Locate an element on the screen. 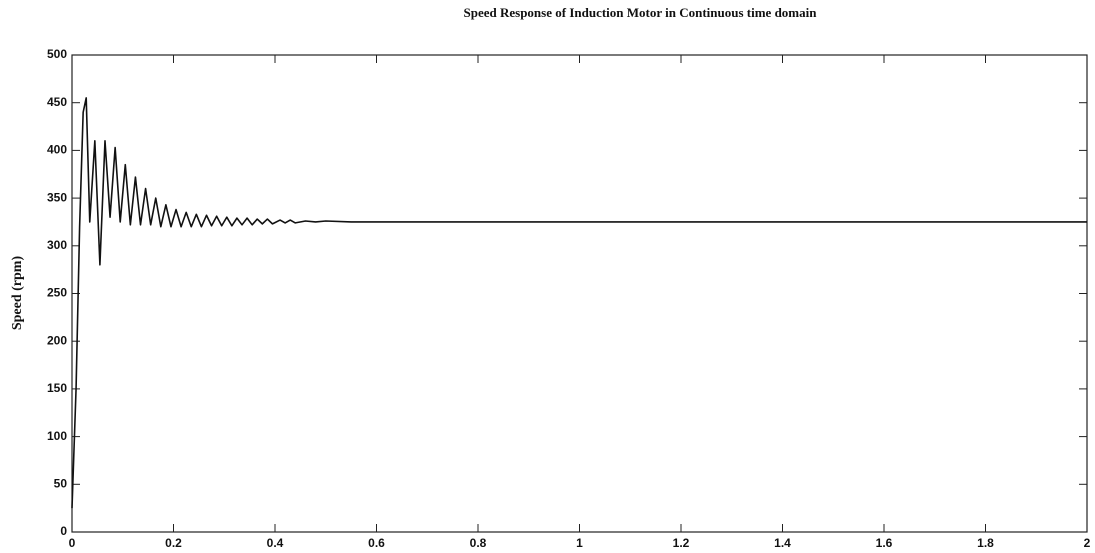 This screenshot has width=1095, height=553. y-tick-label: 0 is located at coordinates (63, 531).